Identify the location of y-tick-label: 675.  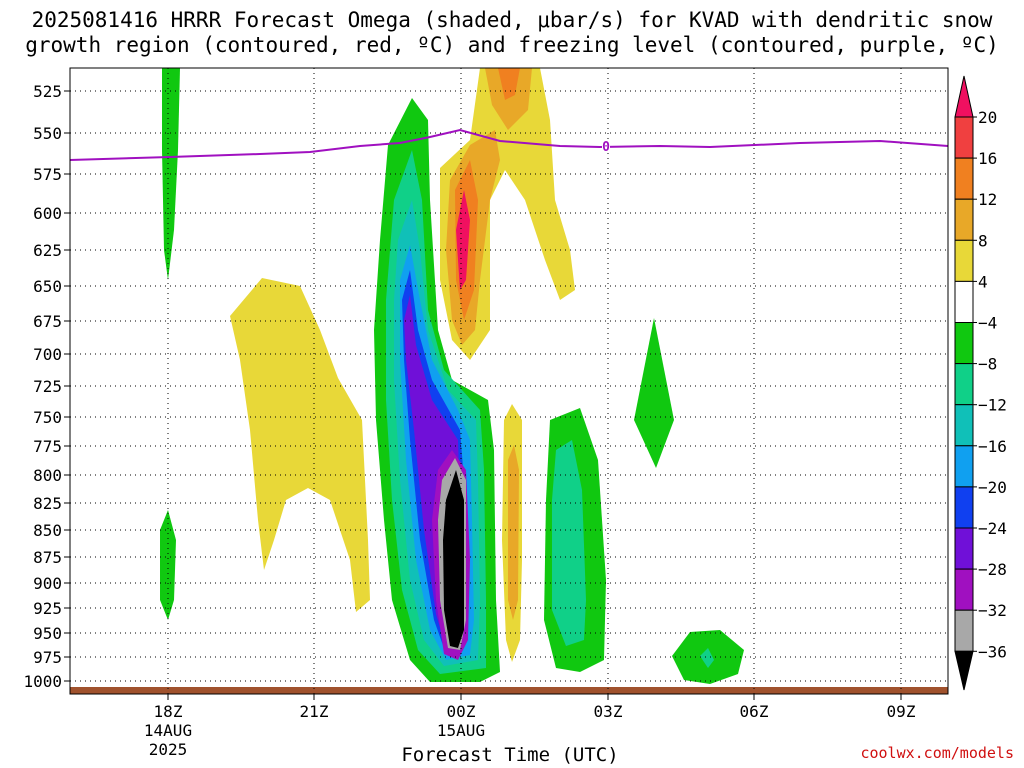
(47, 321).